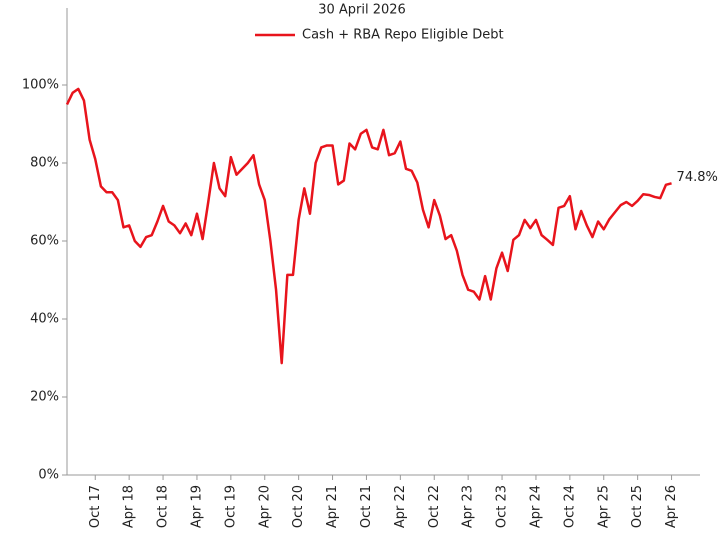 Image resolution: width=728 pixels, height=544 pixels. I want to click on y-tick-label: 20%, so click(44, 397).